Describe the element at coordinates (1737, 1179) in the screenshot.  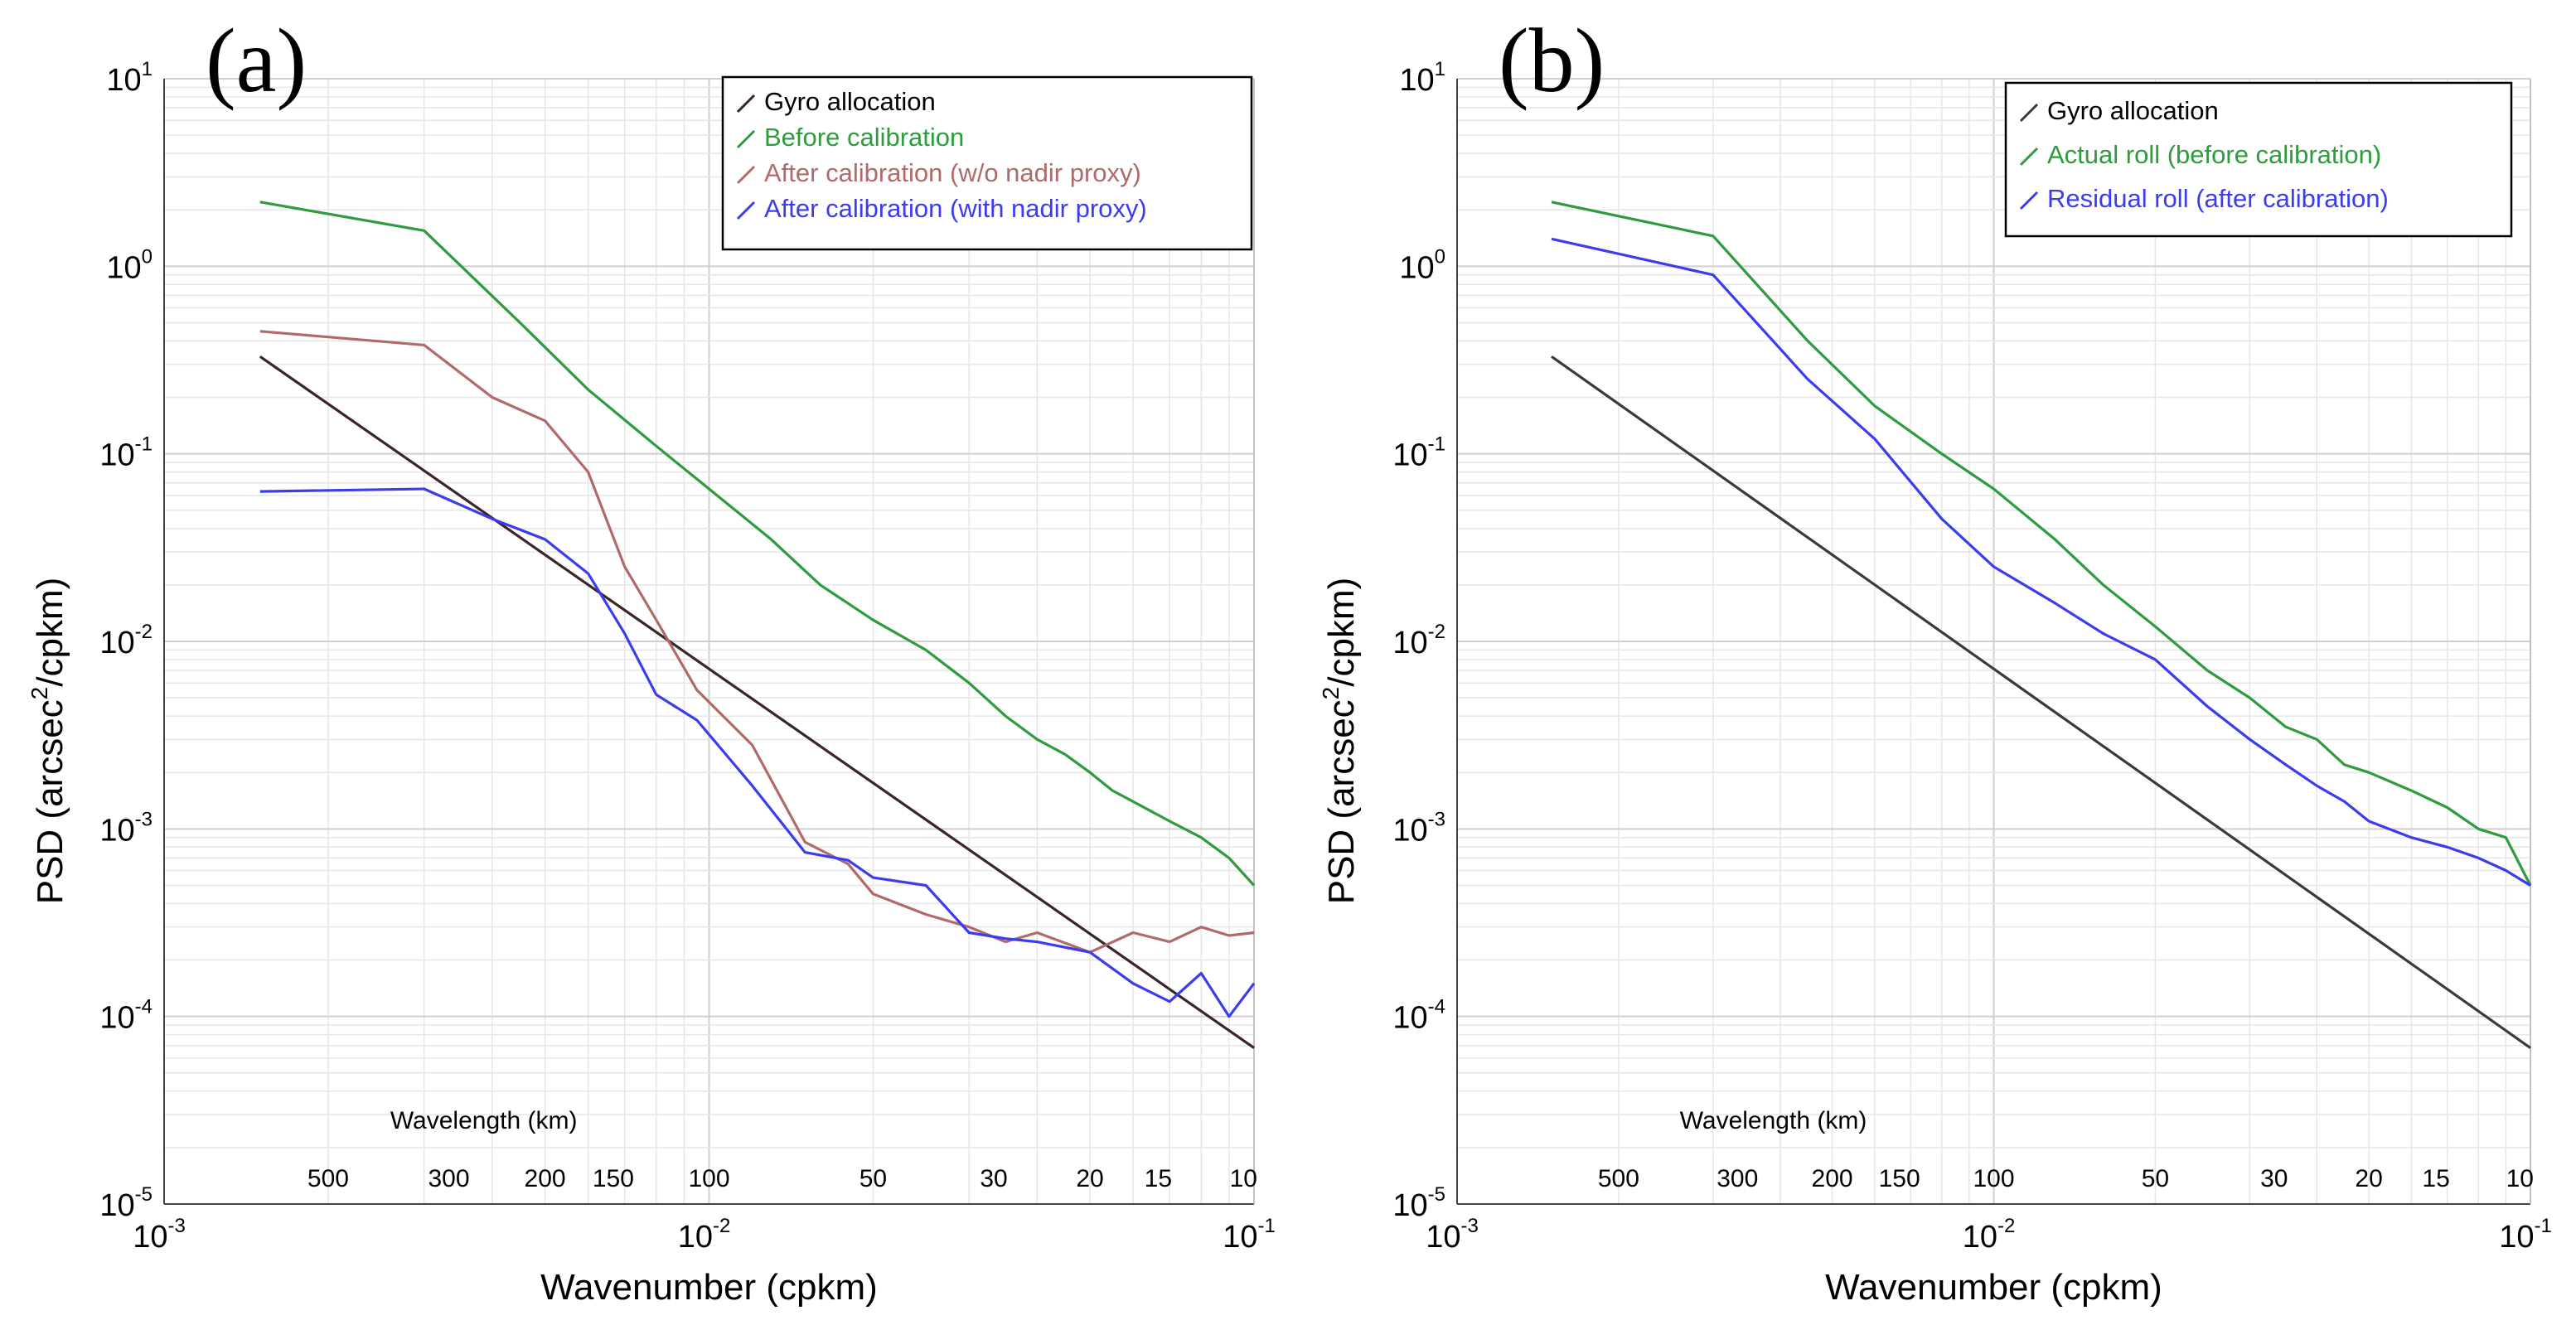
I see `wavelength-label: 300` at that location.